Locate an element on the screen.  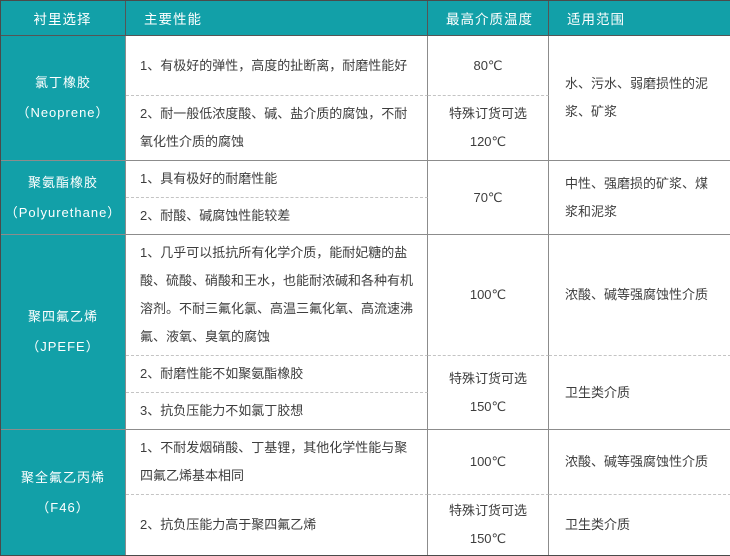
table-row: 2、耐酸、碱腐蚀性能较差 is located at coordinates (365, 216).